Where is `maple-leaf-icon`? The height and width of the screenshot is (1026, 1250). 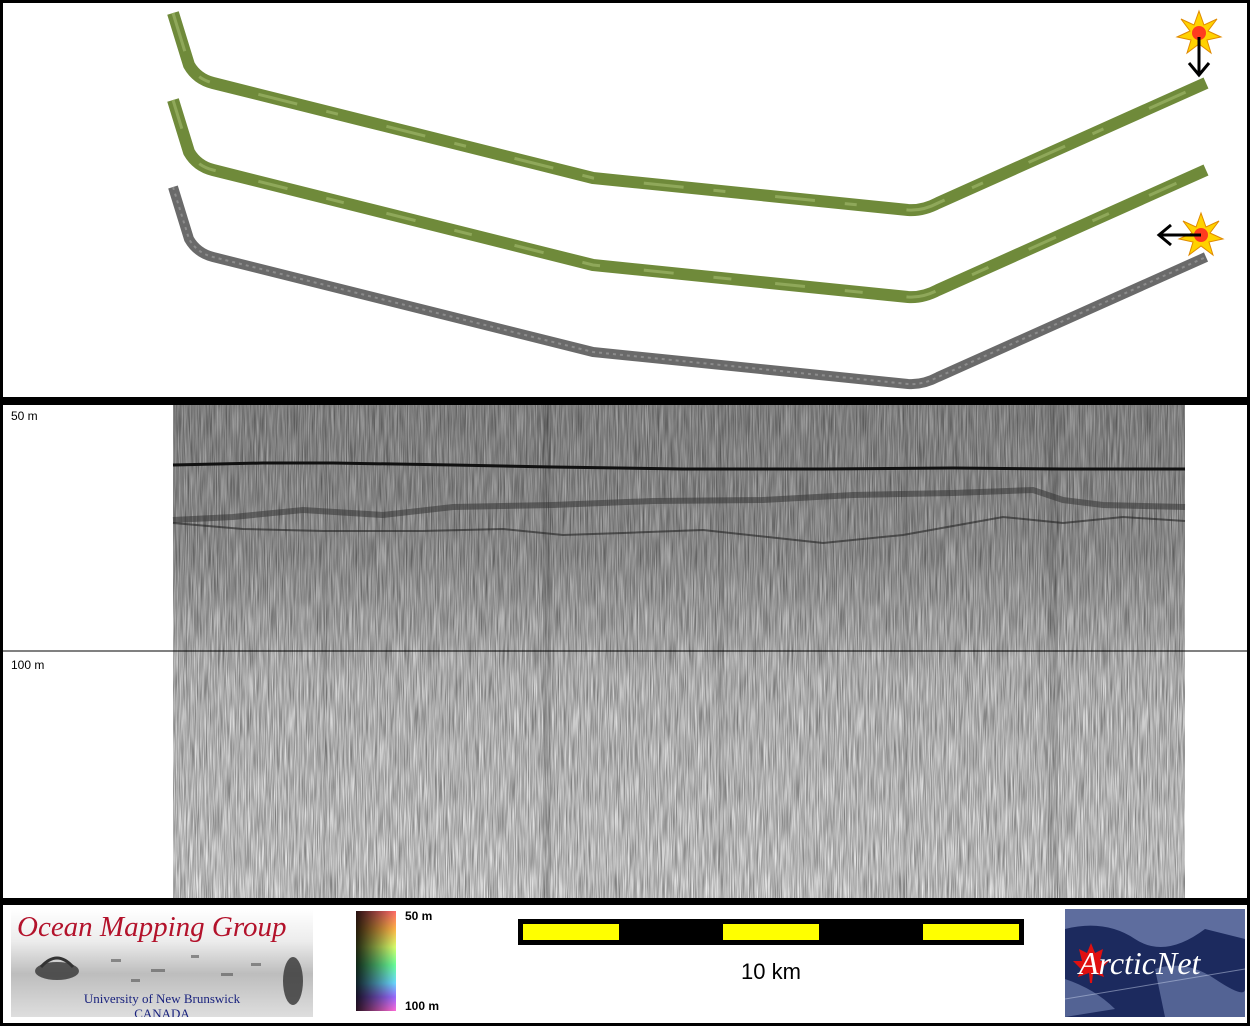 maple-leaf-icon is located at coordinates (1091, 963).